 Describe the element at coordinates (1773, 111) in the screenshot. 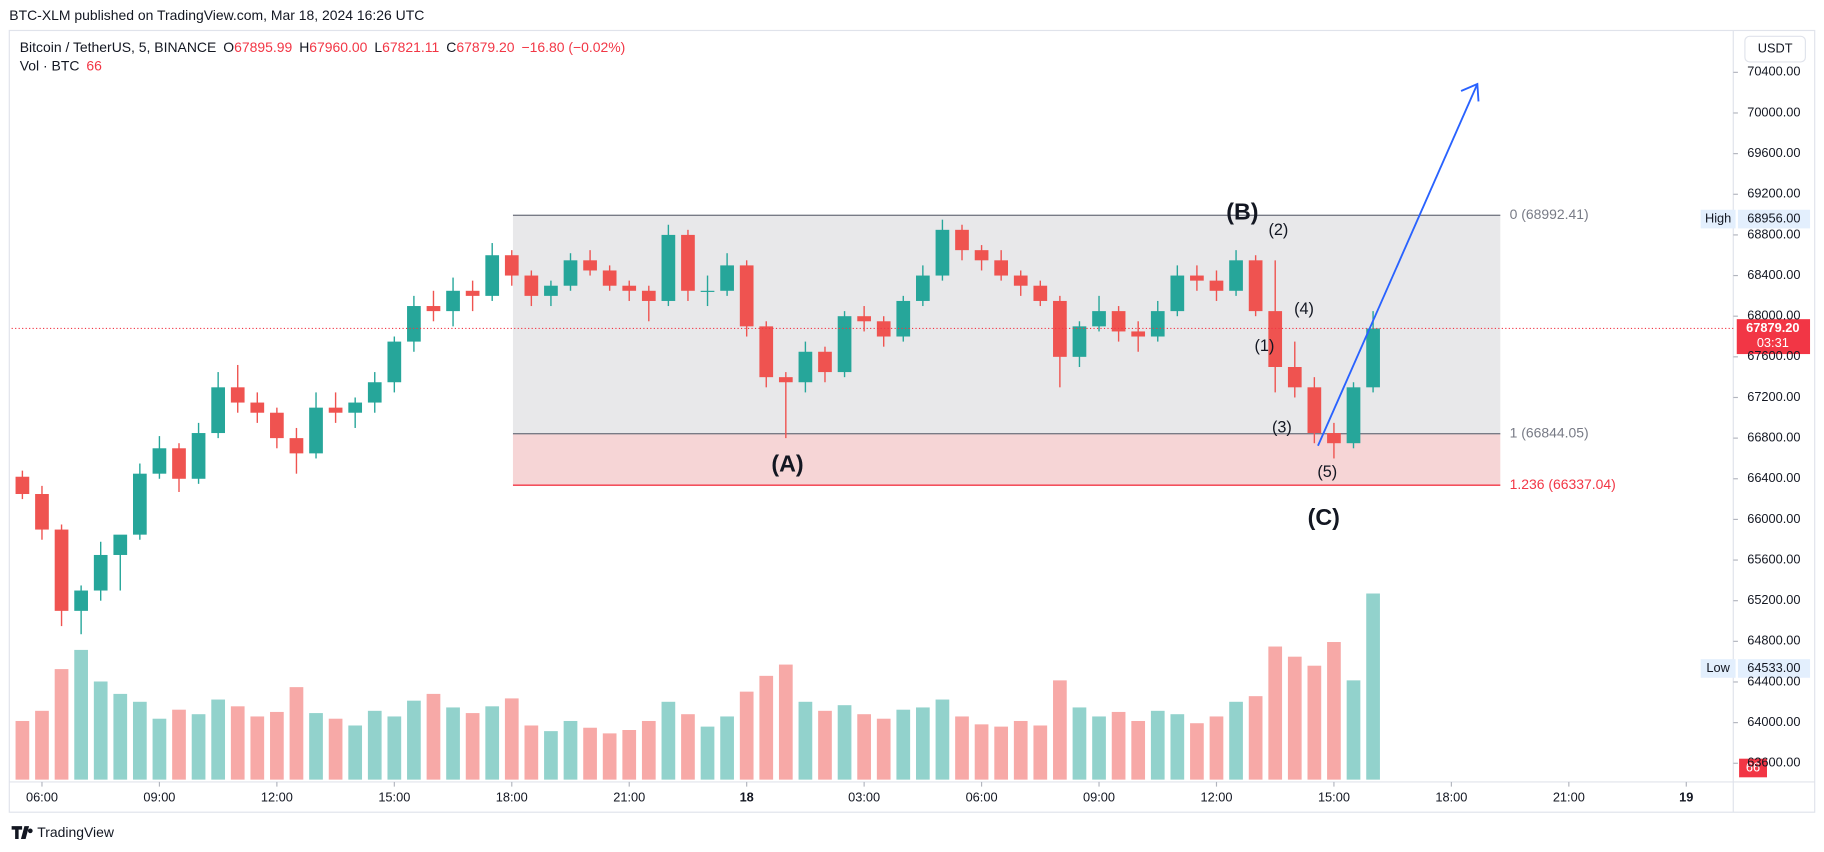

I see `y-tick-label: 70000.00` at that location.